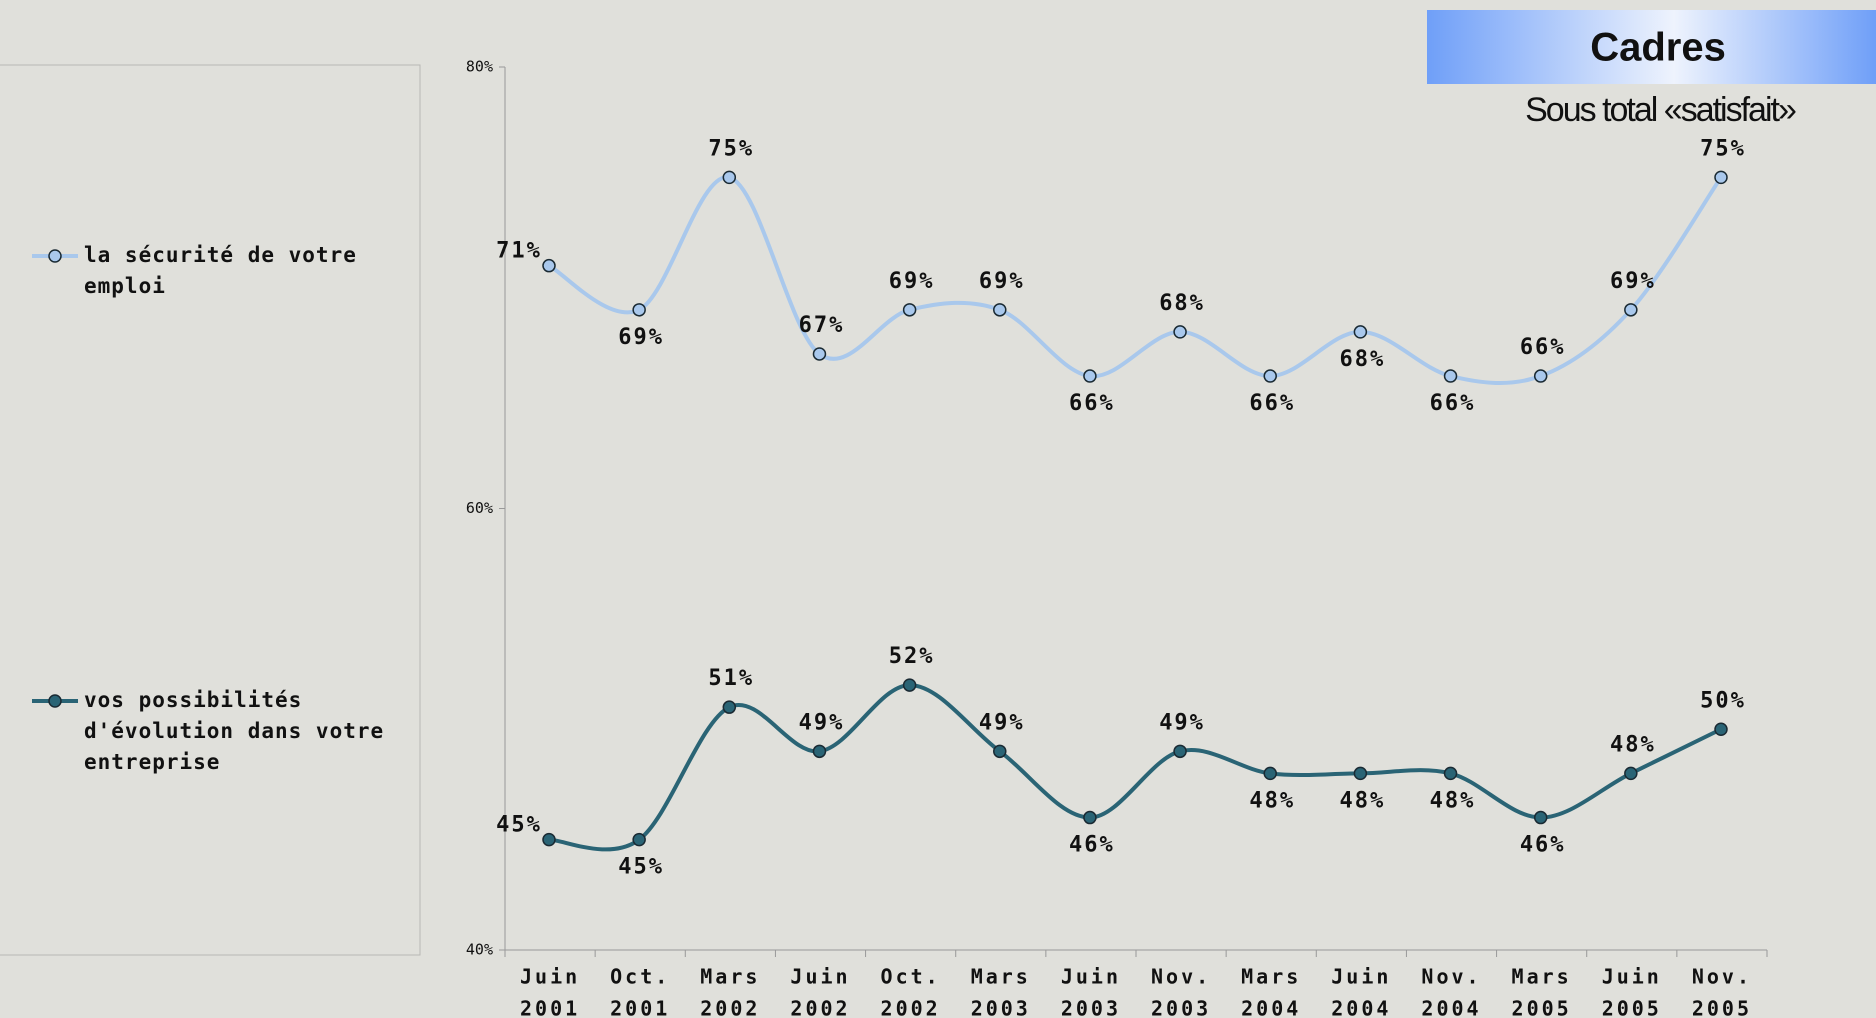 This screenshot has height=1018, width=1876. What do you see at coordinates (1723, 700) in the screenshot?
I see `data-label: 50%` at bounding box center [1723, 700].